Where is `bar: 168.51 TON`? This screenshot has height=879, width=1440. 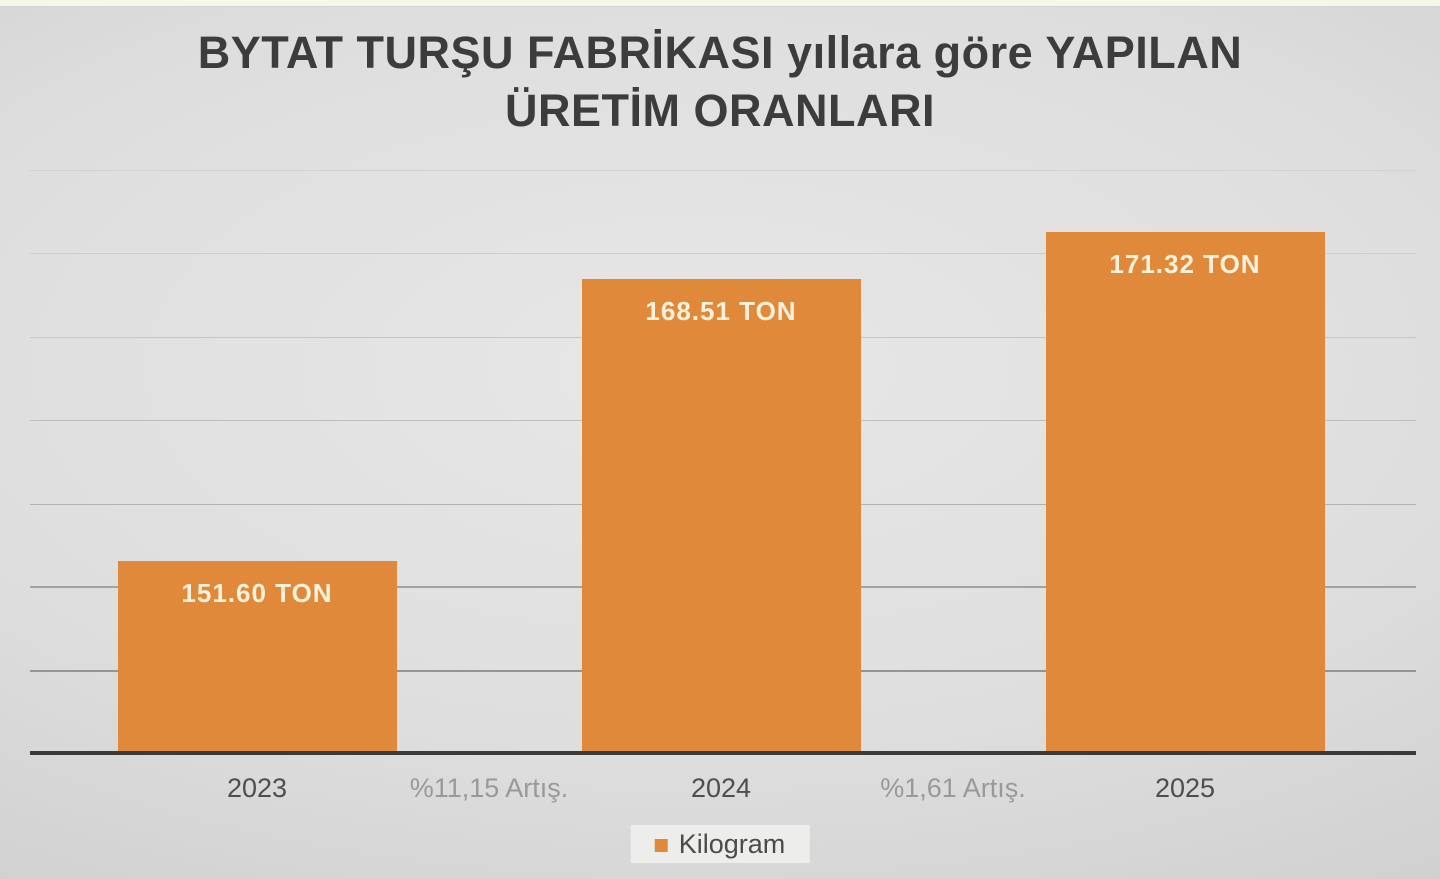 bar: 168.51 TON is located at coordinates (721, 515).